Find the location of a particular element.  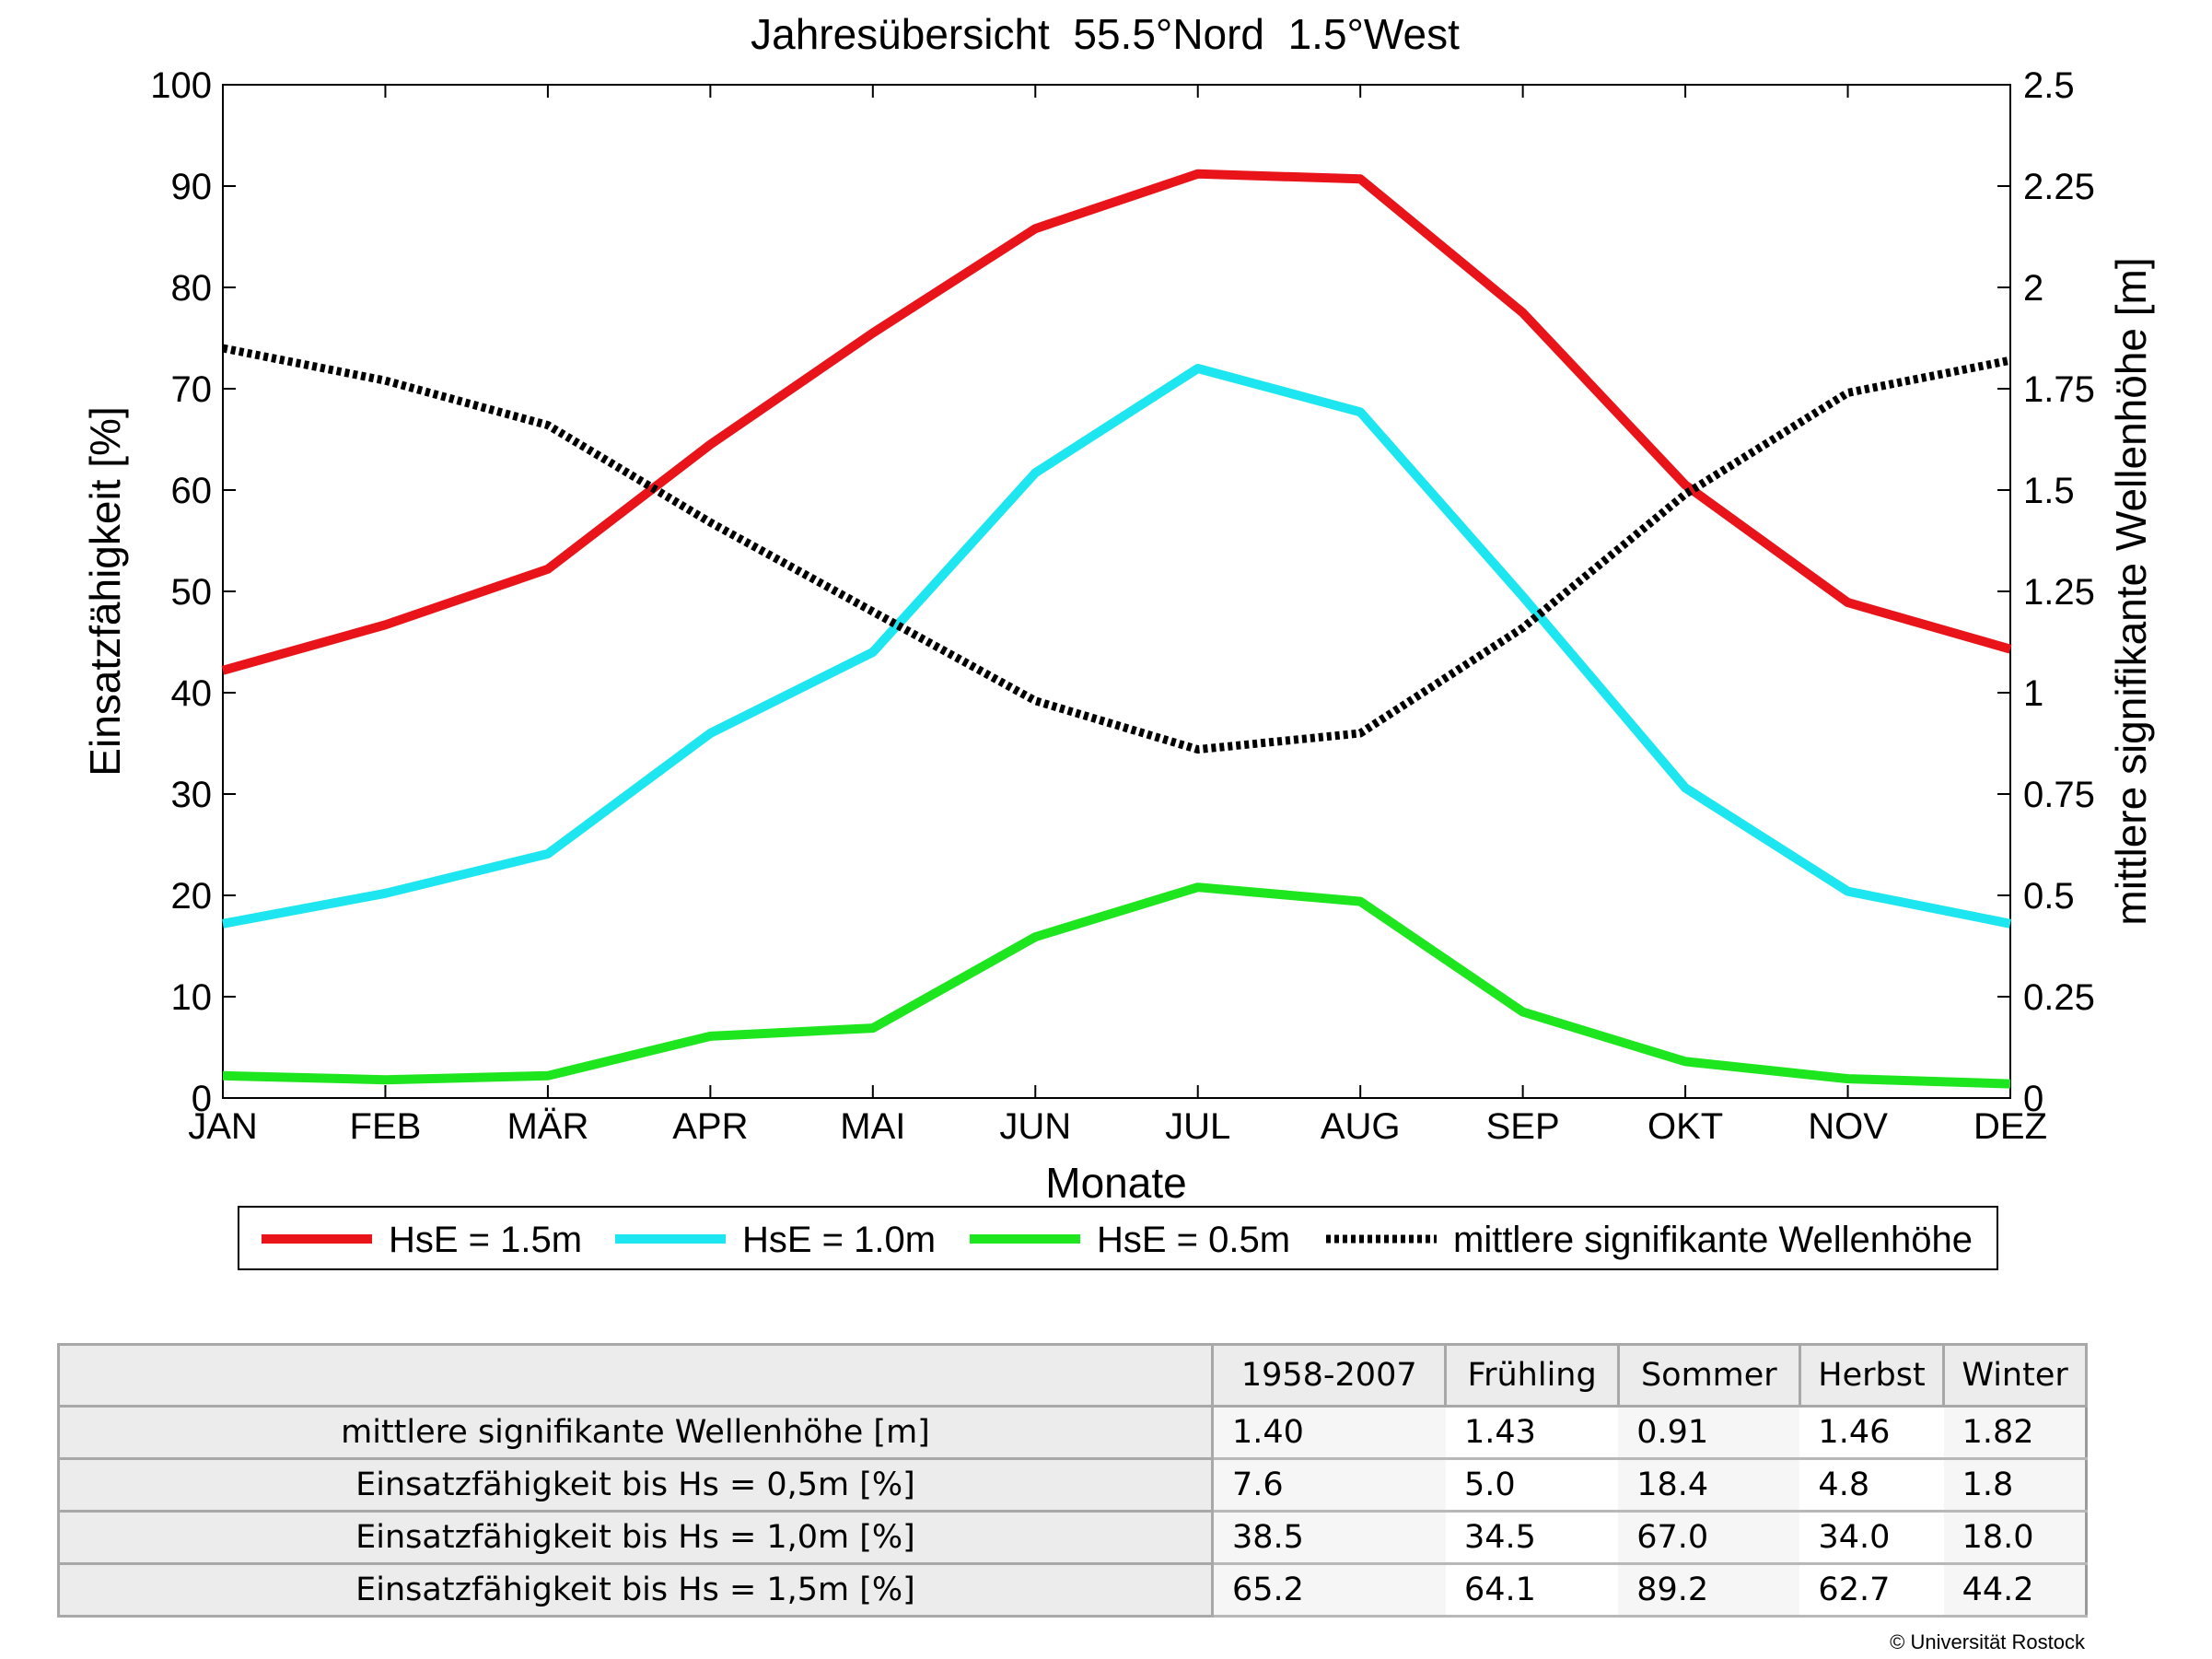

x-tick-label: FEB is located at coordinates (386, 1126).